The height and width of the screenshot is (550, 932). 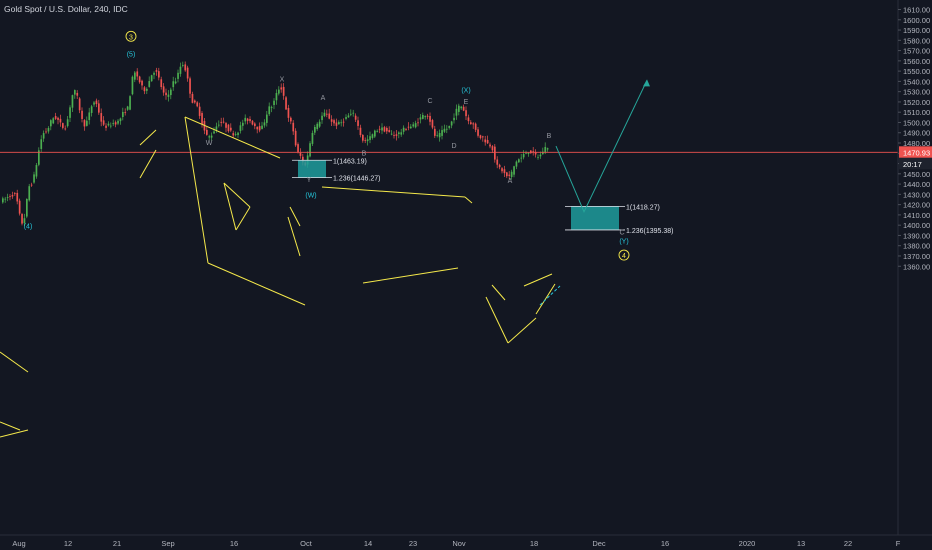 I want to click on wave-label: (Y), so click(x=623, y=242).